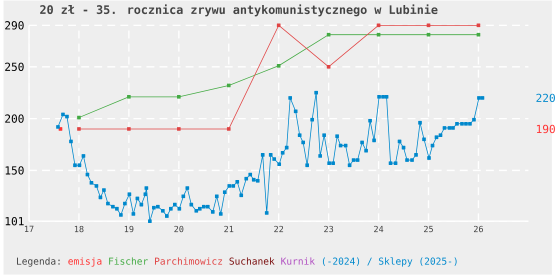 This screenshot has width=560, height=275. What do you see at coordinates (14, 118) in the screenshot?
I see `y-tick-label: 200` at bounding box center [14, 118].